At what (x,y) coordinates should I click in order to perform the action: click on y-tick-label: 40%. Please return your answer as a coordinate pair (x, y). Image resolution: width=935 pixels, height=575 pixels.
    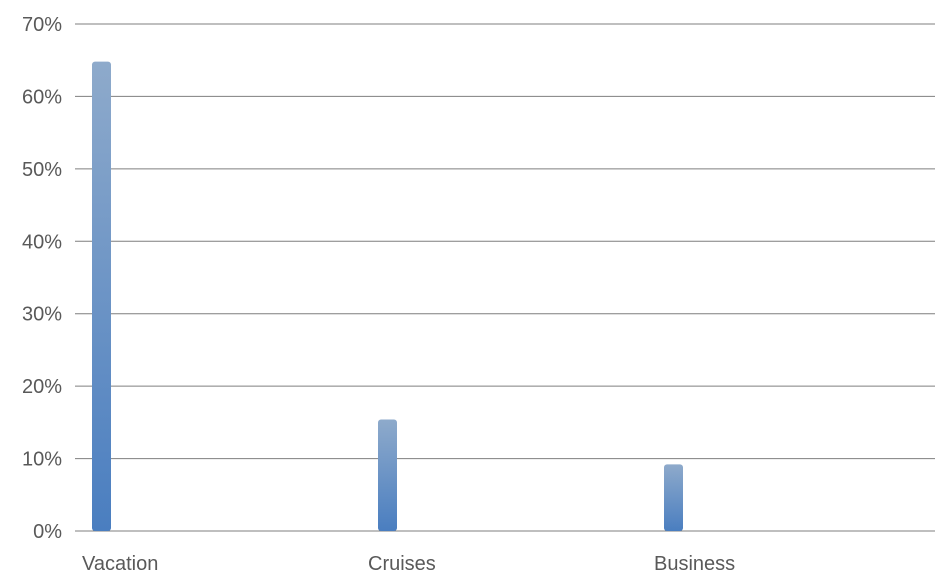
    Looking at the image, I should click on (42, 242).